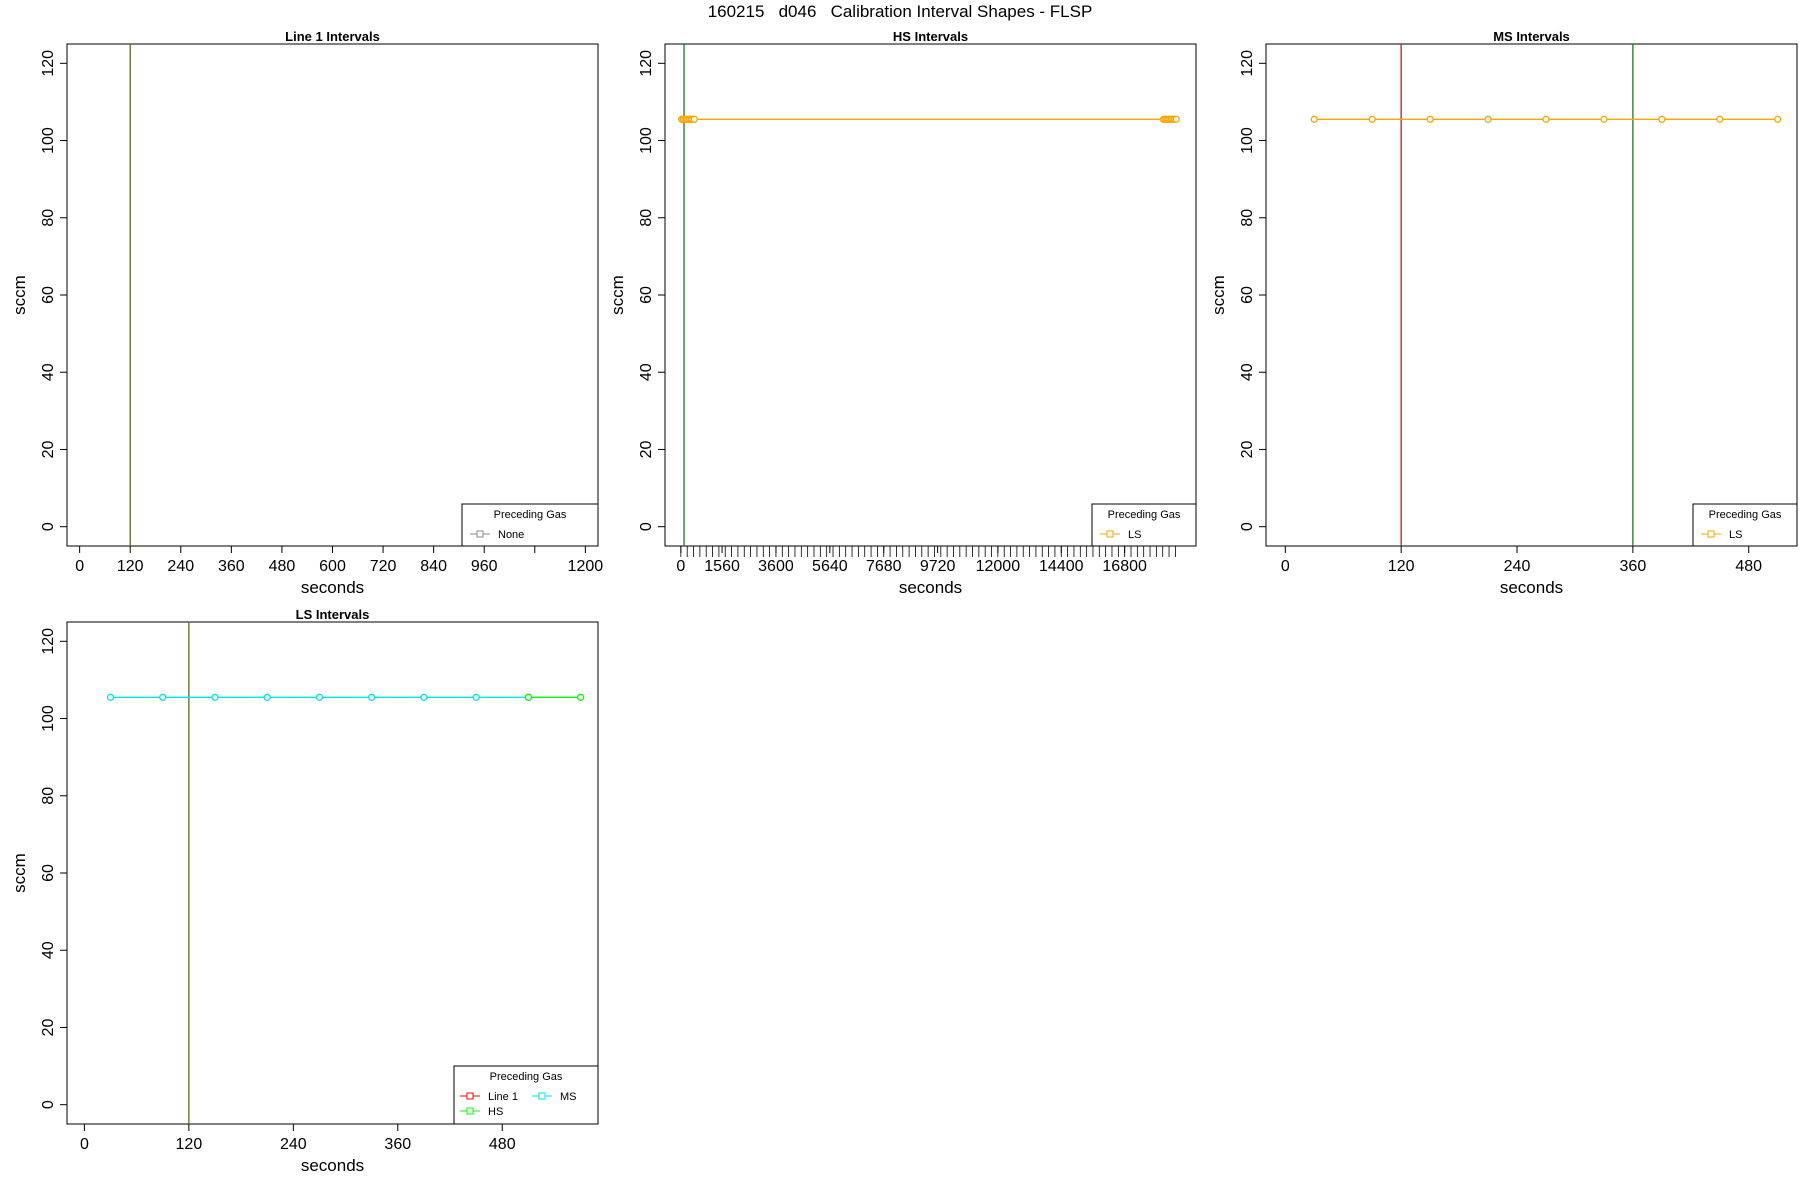  Describe the element at coordinates (830, 566) in the screenshot. I see `x-tick-label: 5640` at that location.